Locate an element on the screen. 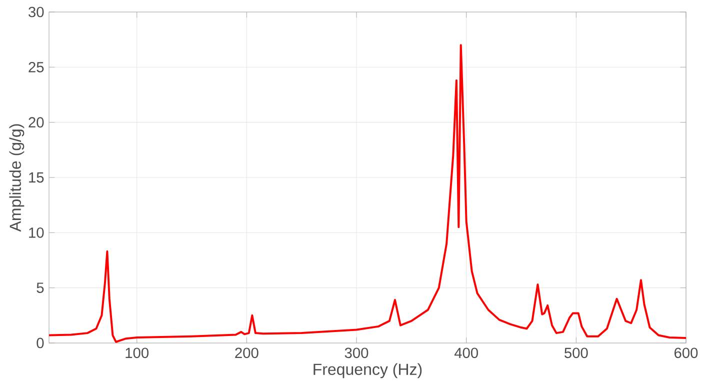 The height and width of the screenshot is (391, 707). y-tick-label: 0 is located at coordinates (40, 343).